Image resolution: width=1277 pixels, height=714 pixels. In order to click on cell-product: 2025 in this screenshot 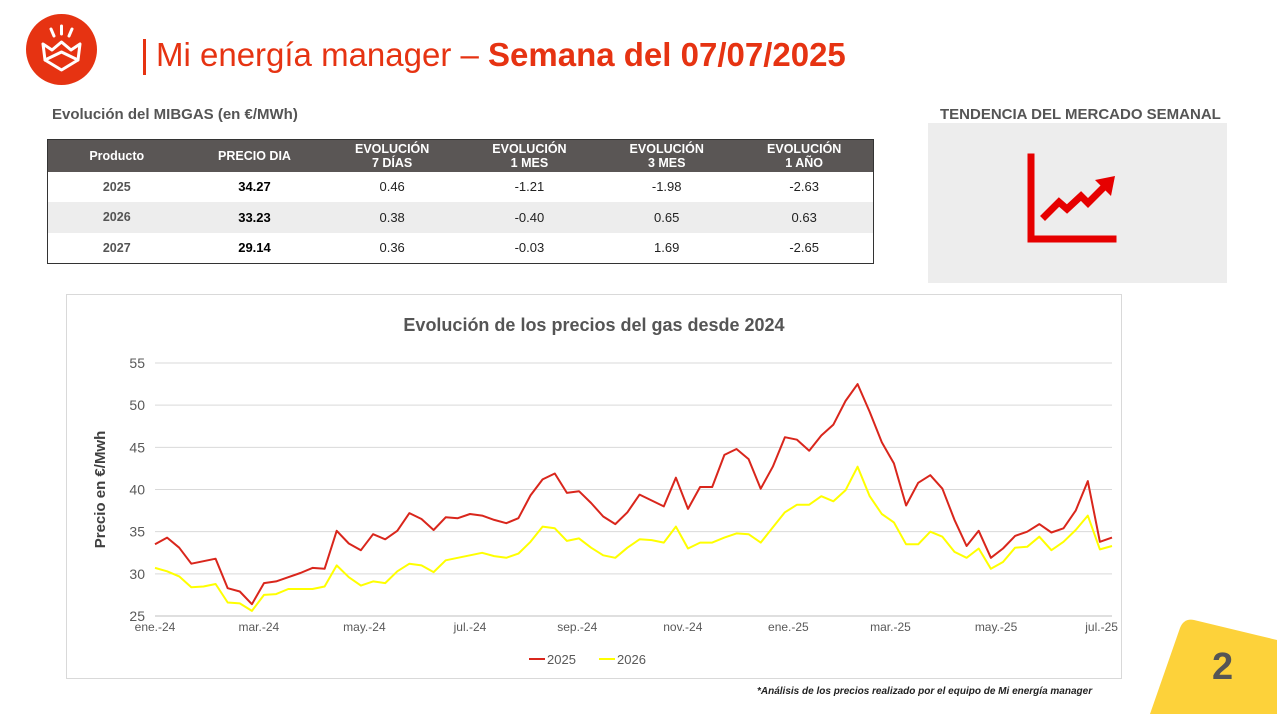, I will do `click(116, 186)`.